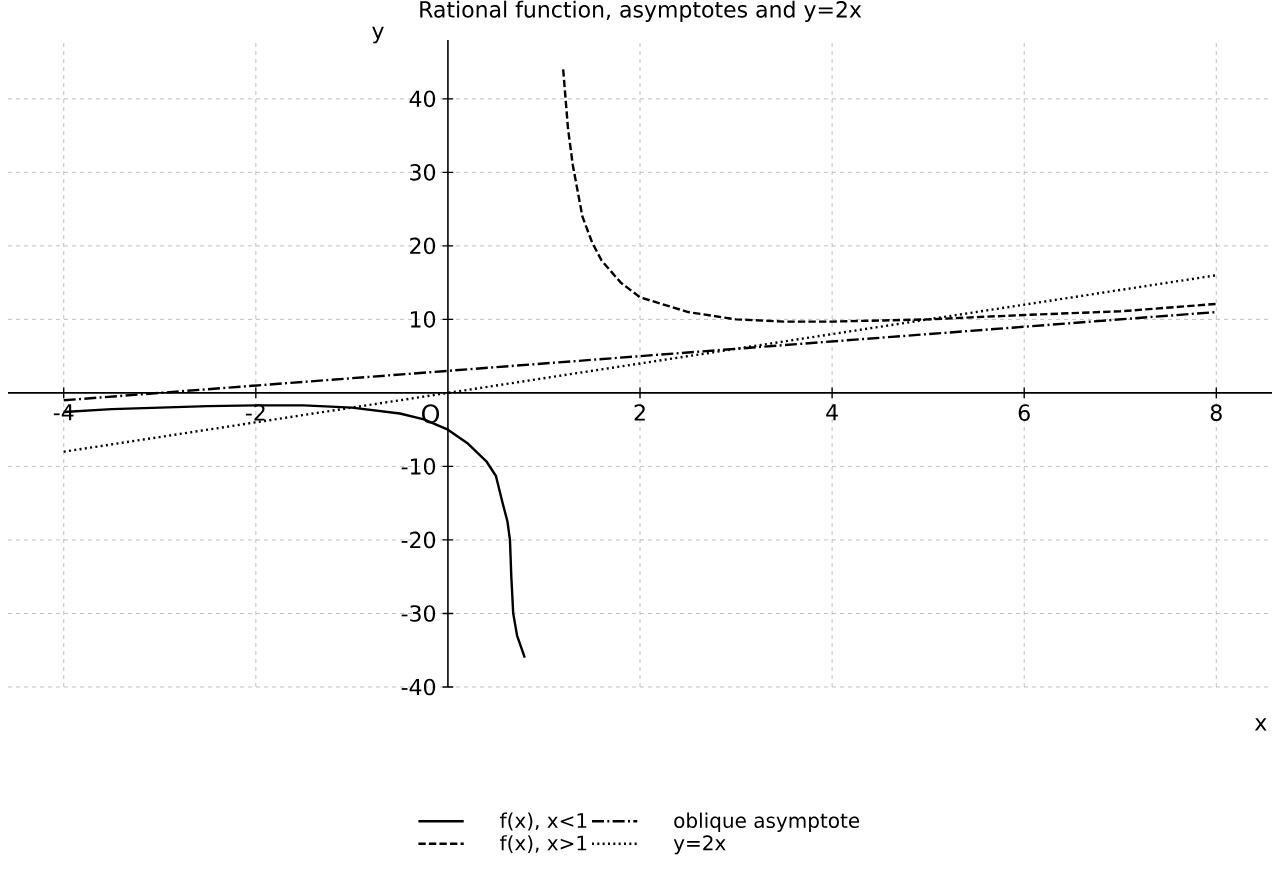 The image size is (1280, 880). Describe the element at coordinates (1024, 412) in the screenshot. I see `x-tick-label: 6` at that location.